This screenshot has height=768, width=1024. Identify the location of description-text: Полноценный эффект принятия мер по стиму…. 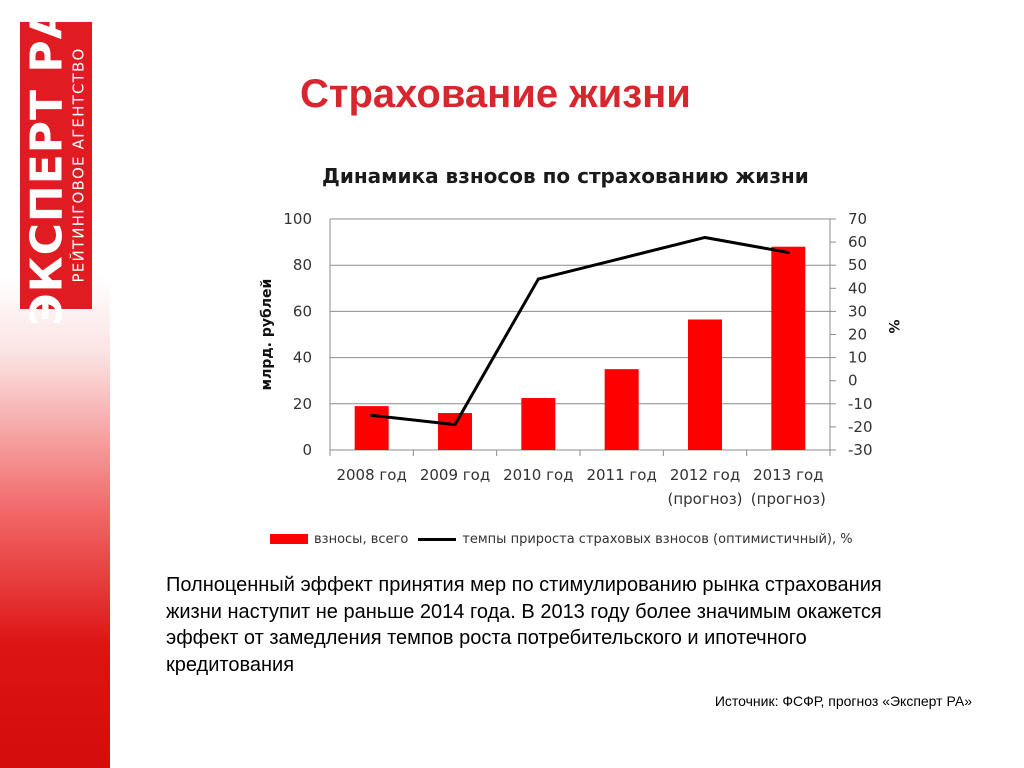
(524, 625).